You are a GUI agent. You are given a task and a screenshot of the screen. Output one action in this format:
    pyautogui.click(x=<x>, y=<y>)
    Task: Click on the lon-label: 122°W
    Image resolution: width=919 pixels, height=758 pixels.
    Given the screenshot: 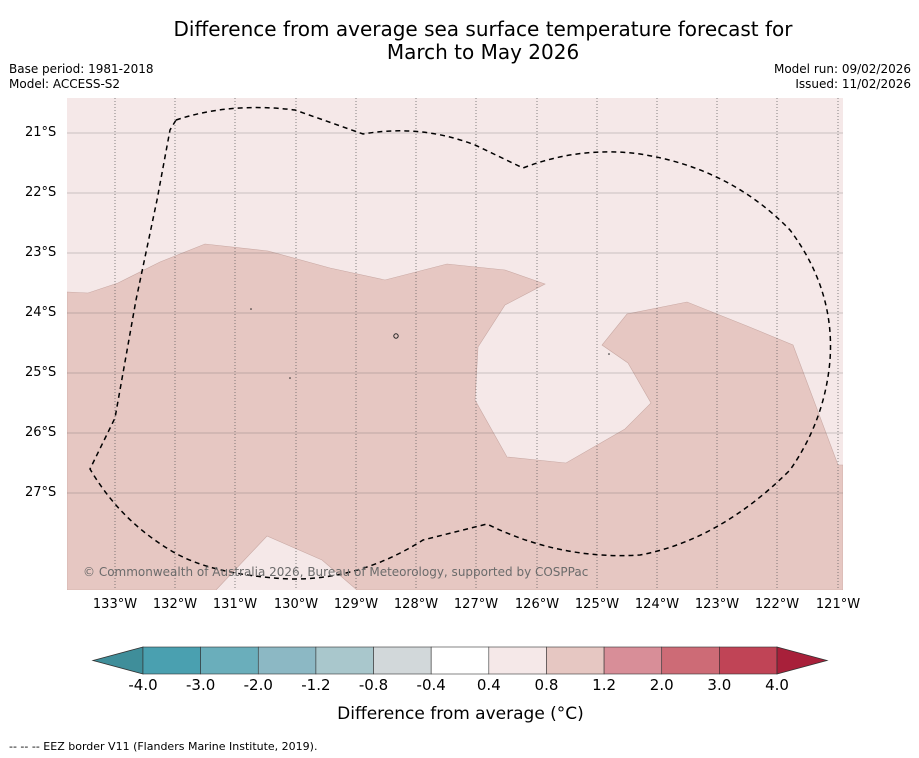 What is the action you would take?
    pyautogui.click(x=777, y=604)
    